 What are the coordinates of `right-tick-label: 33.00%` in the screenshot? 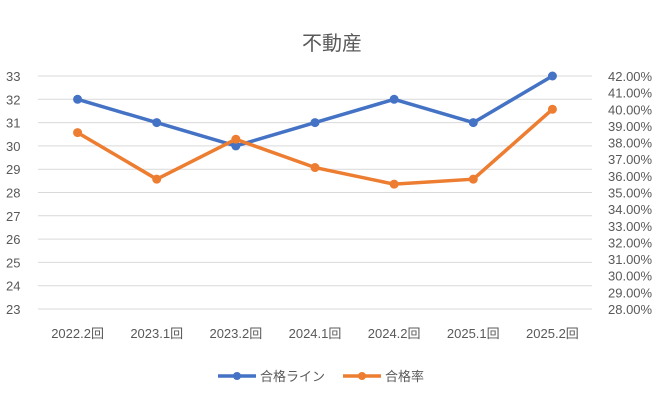 It's located at (630, 226).